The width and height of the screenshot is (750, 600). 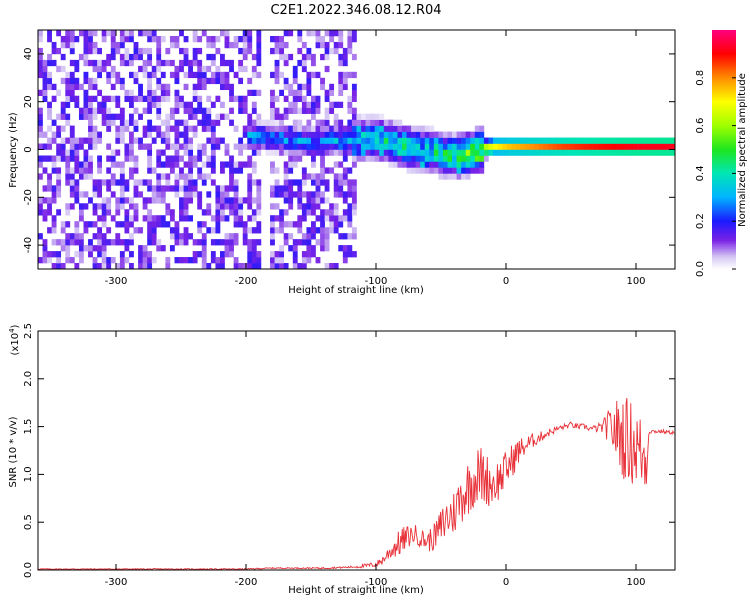 I want to click on spectrogram-y-label: Frequency (Hz), so click(x=13, y=150).